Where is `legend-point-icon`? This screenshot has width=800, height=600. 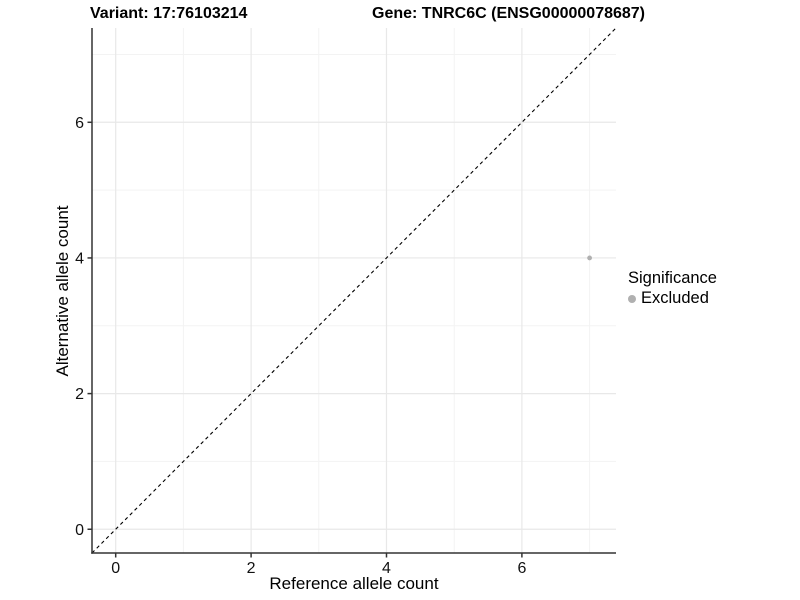
legend-point-icon is located at coordinates (632, 298).